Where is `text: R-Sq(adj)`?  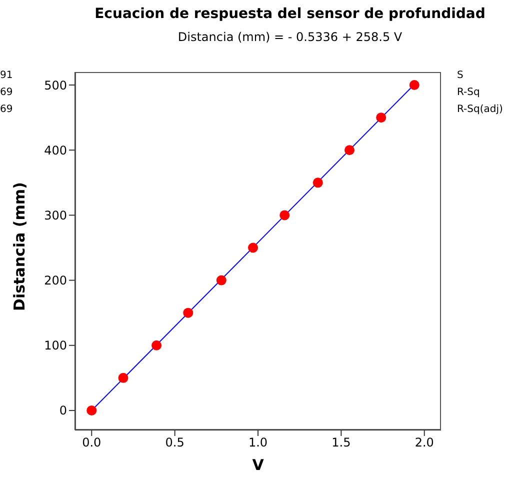 text: R-Sq(adj) is located at coordinates (480, 109).